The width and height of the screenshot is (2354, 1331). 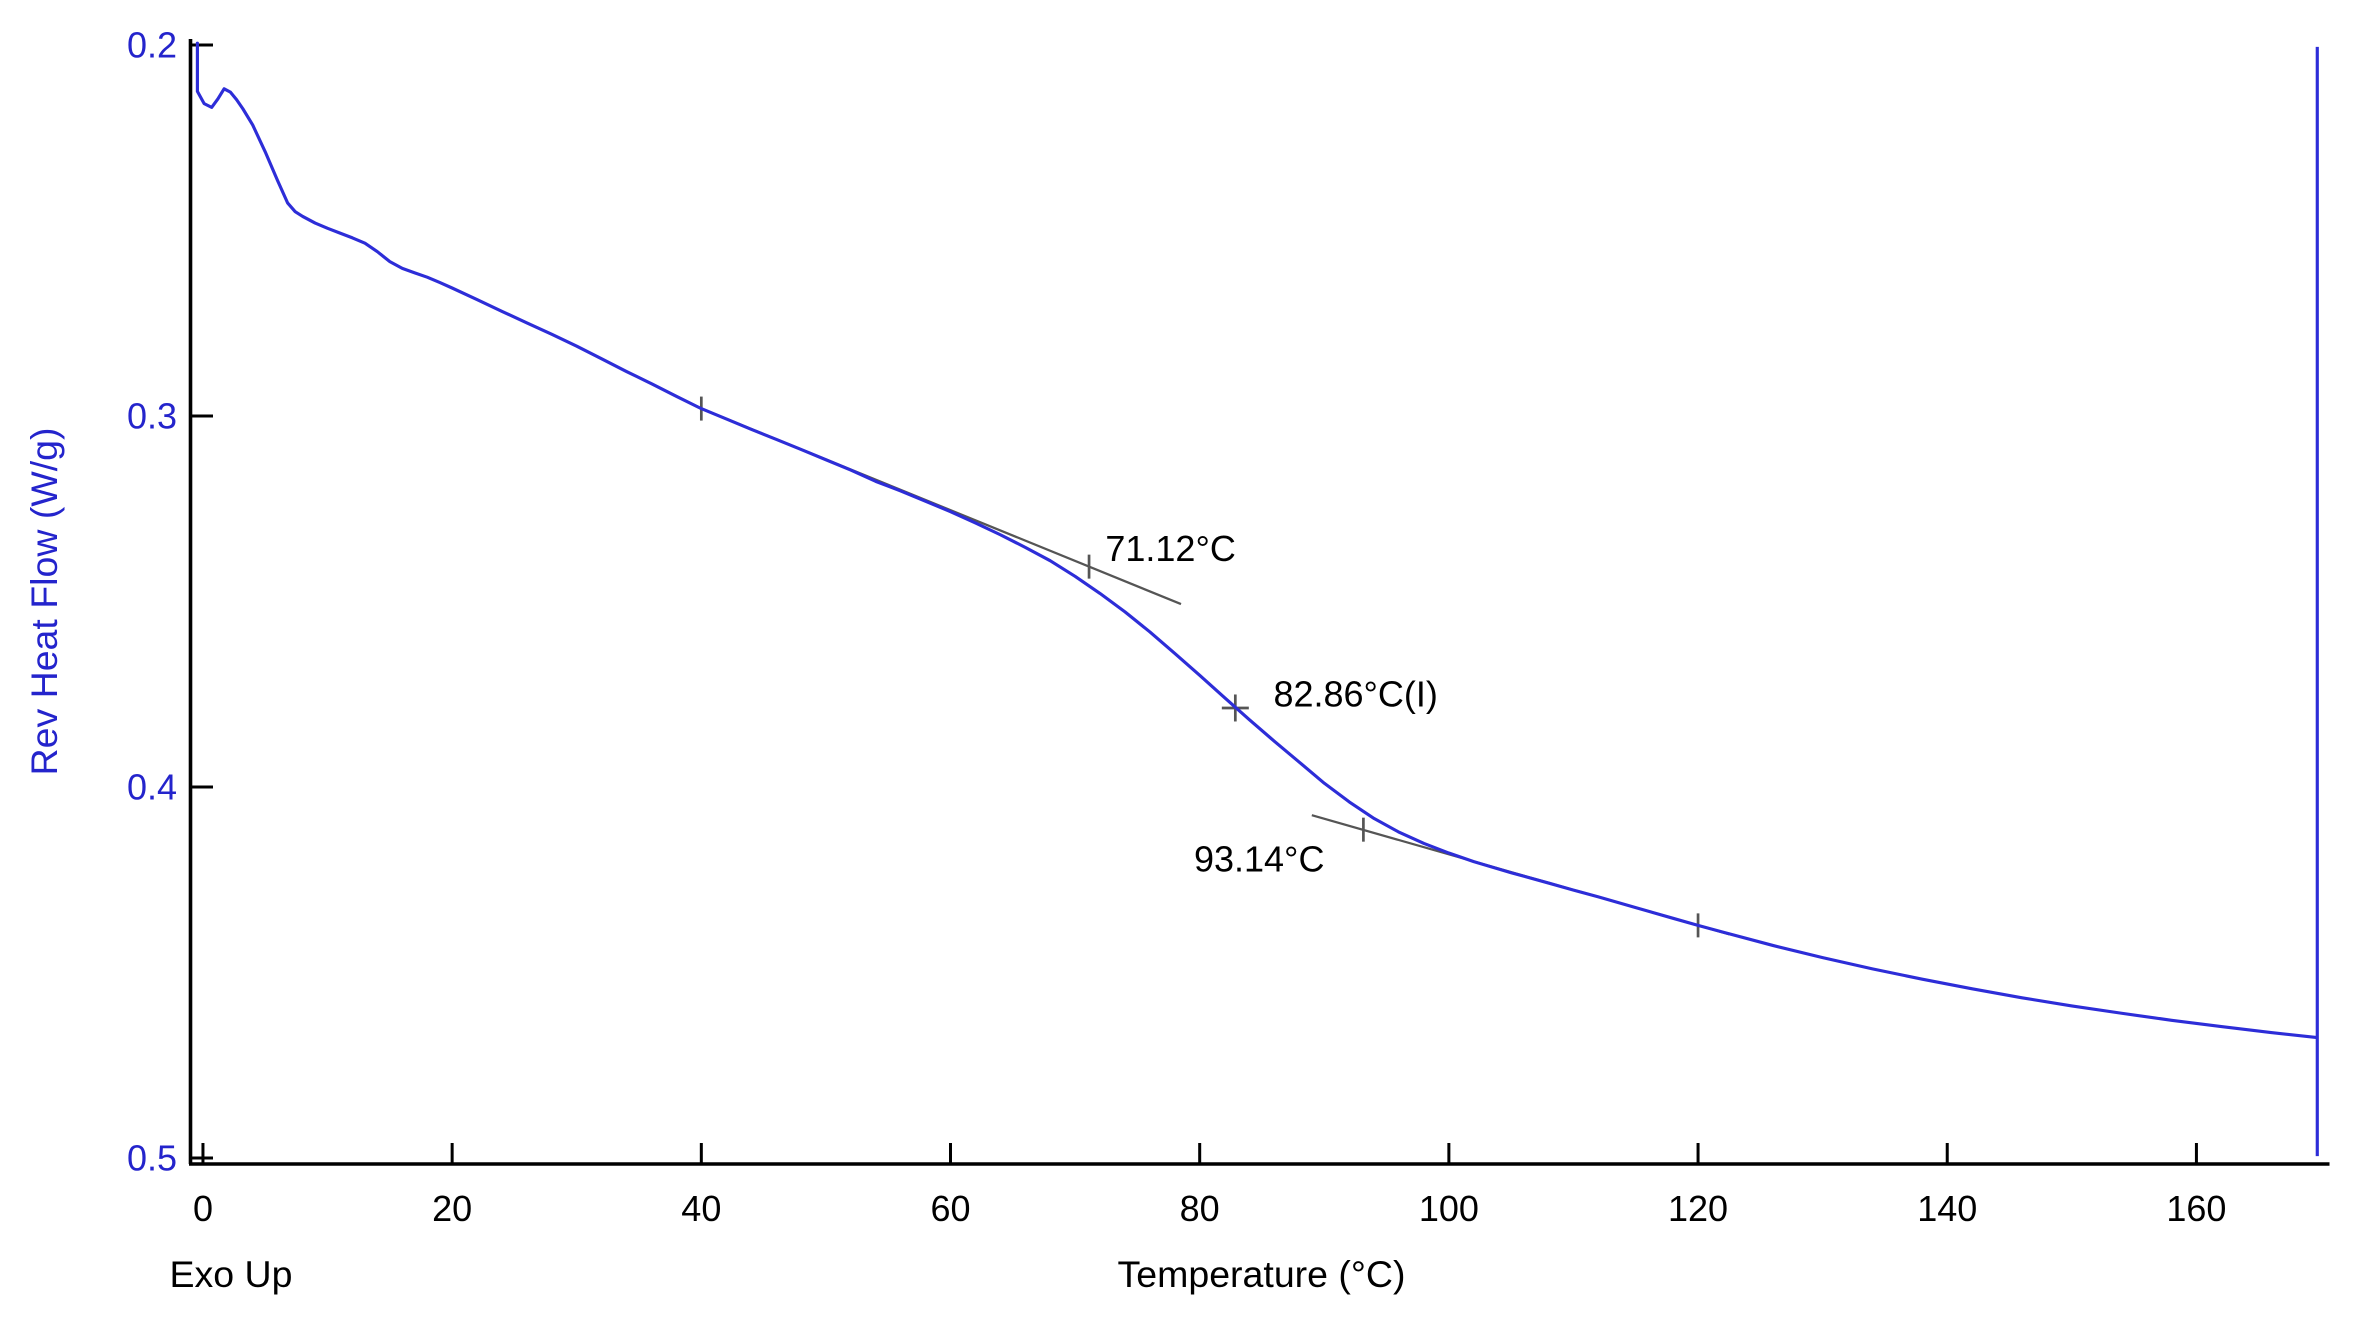 What do you see at coordinates (152, 1158) in the screenshot?
I see `y-tick-label: 0.5` at bounding box center [152, 1158].